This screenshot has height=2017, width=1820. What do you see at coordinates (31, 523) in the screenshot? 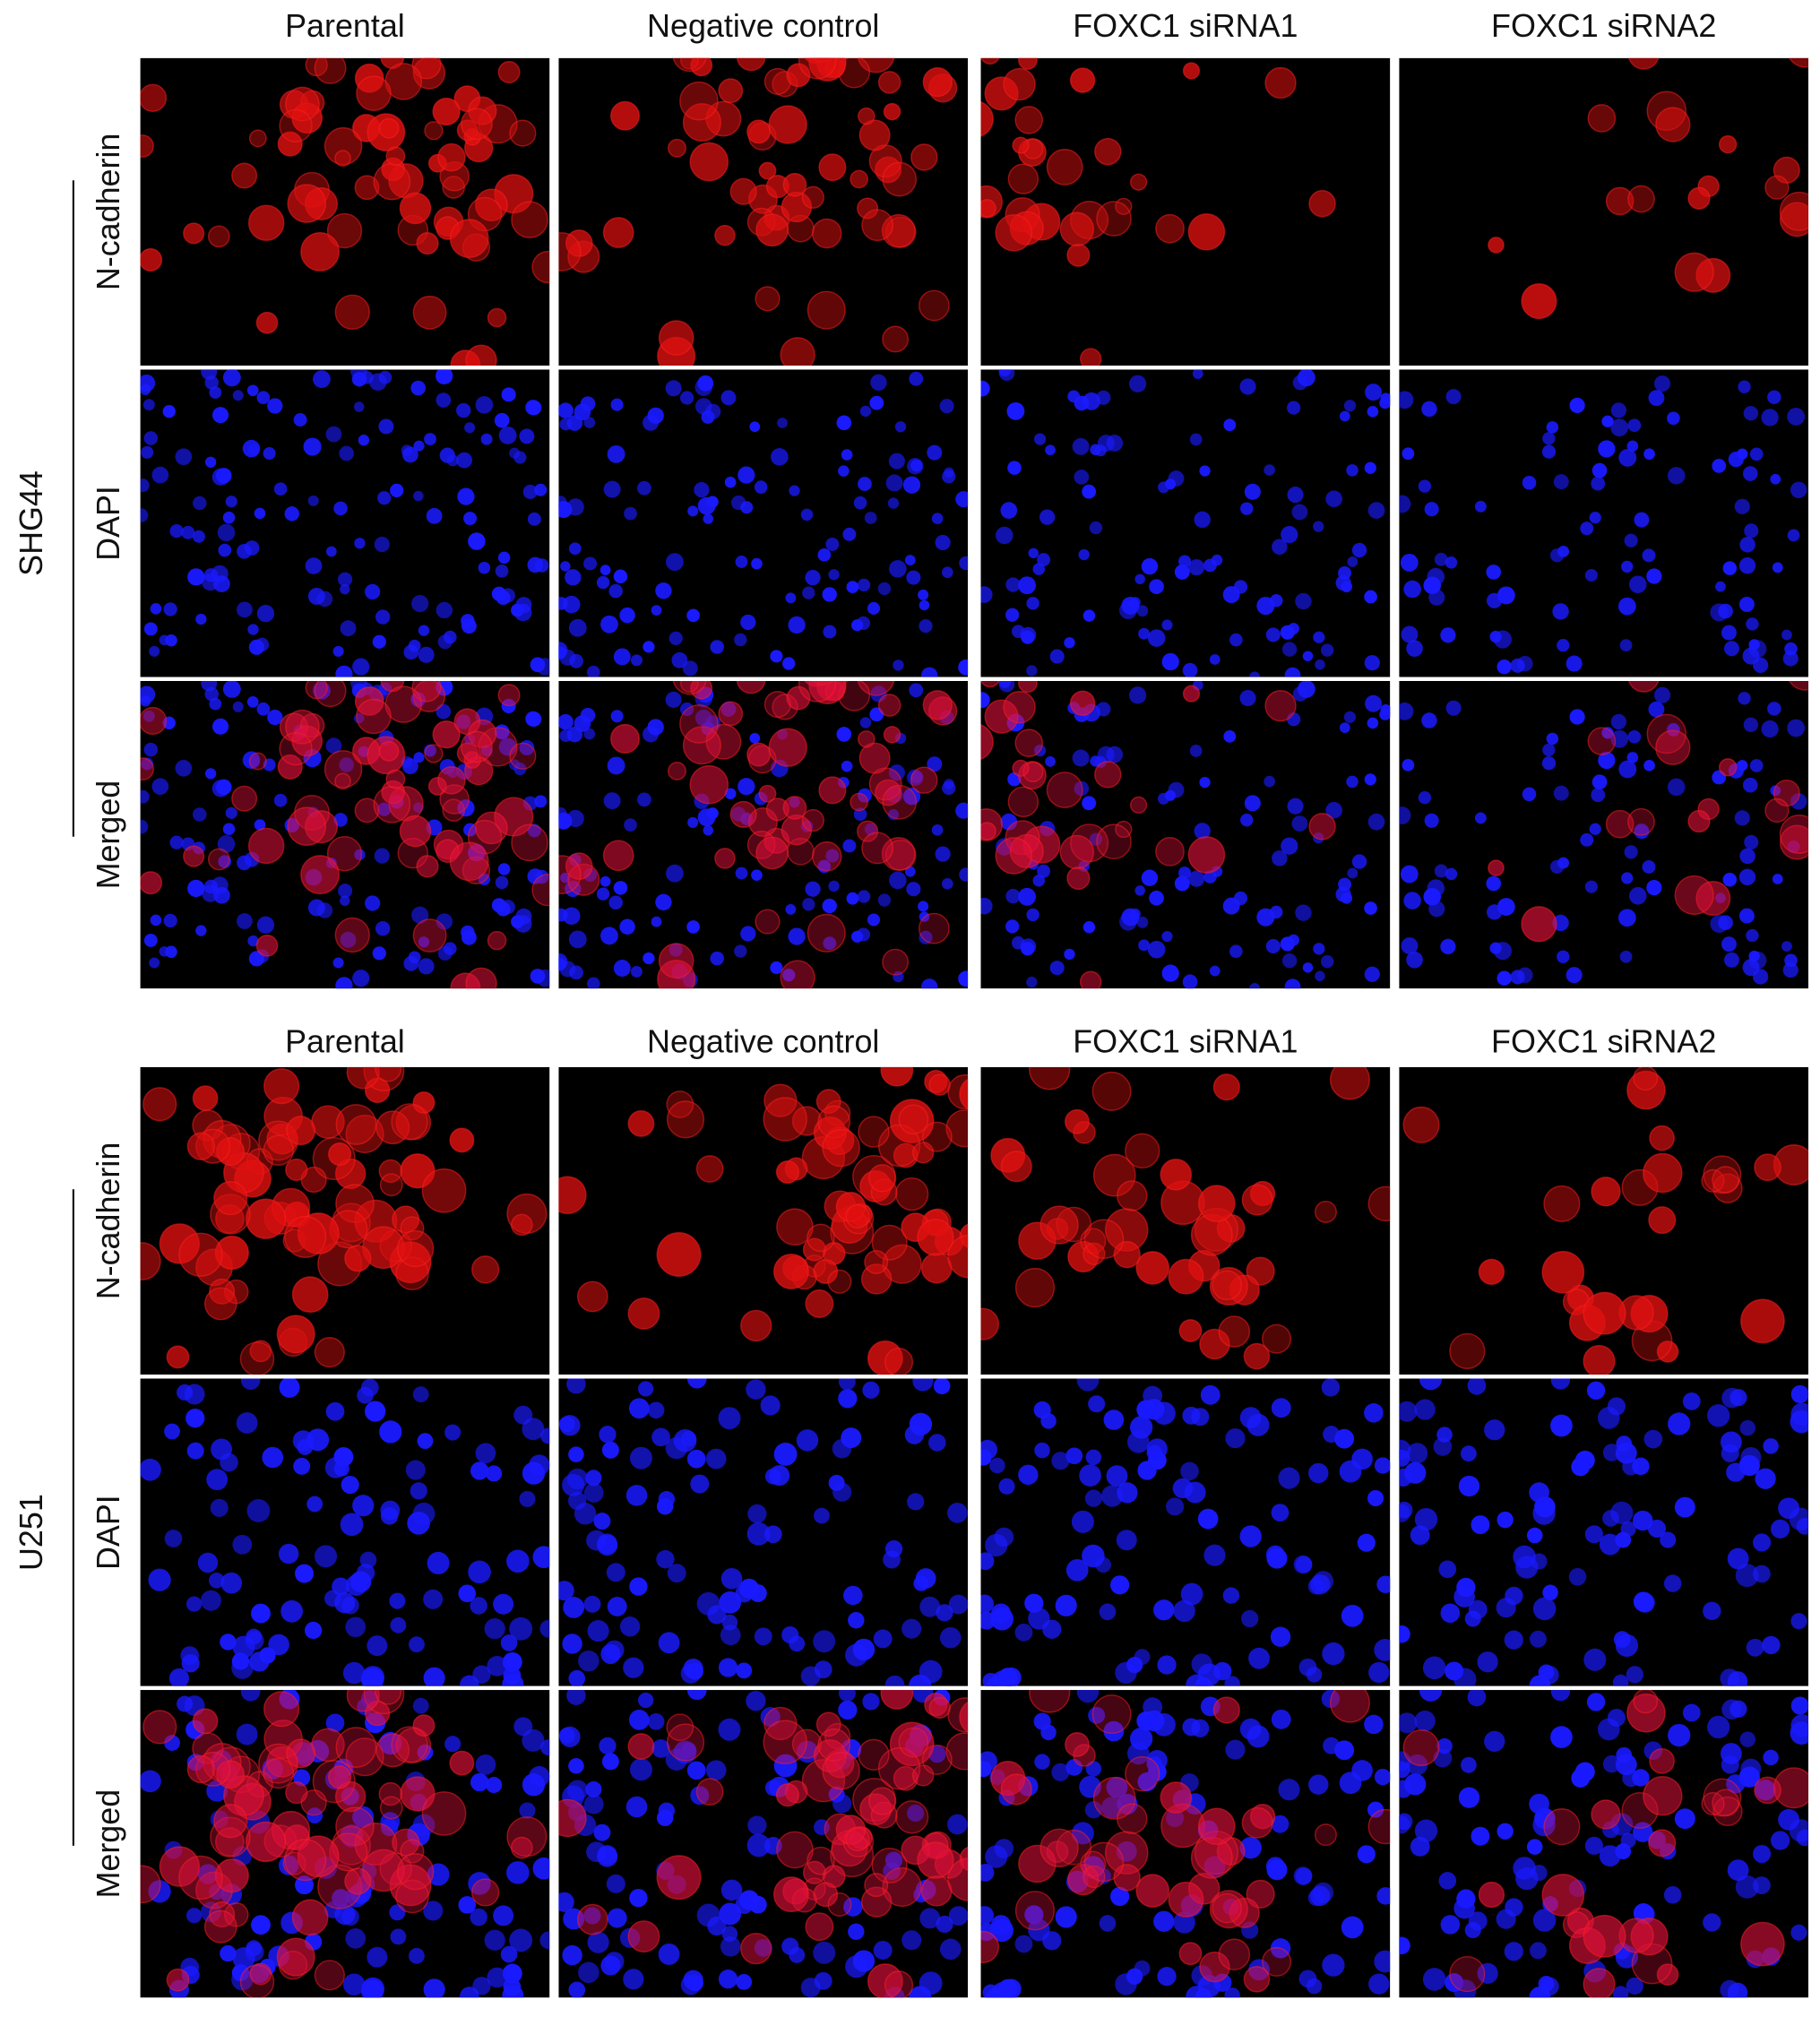
I see `cell-line-label: SHG44` at bounding box center [31, 523].